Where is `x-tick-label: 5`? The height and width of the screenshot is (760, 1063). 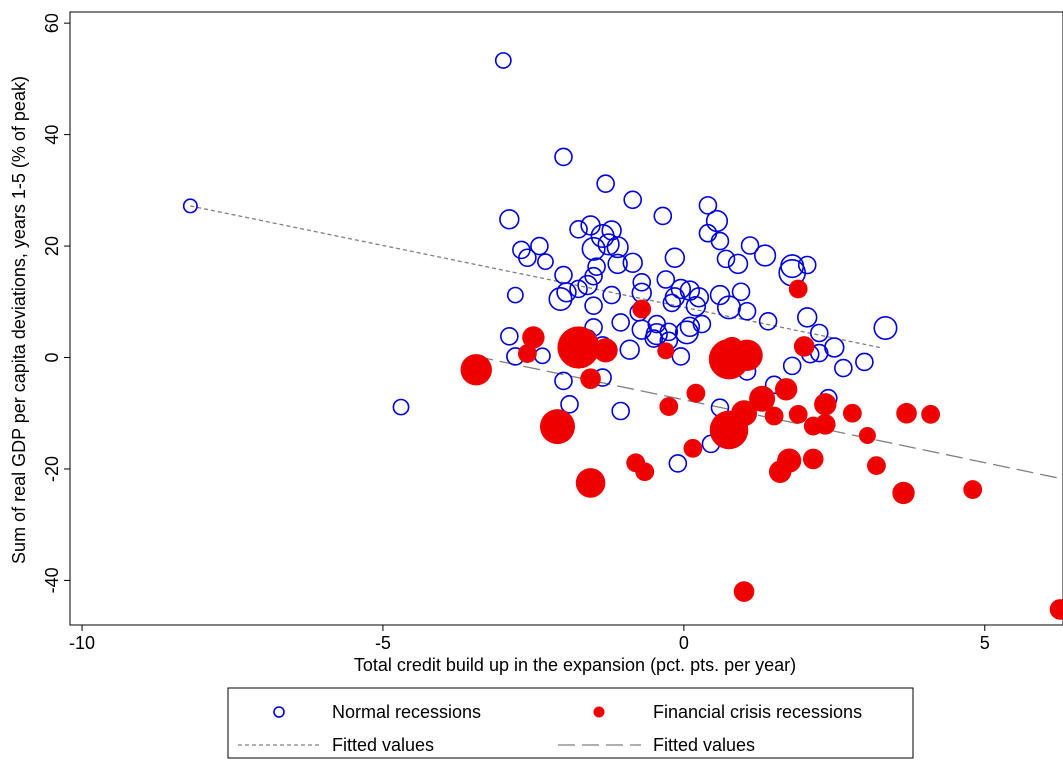
x-tick-label: 5 is located at coordinates (985, 643).